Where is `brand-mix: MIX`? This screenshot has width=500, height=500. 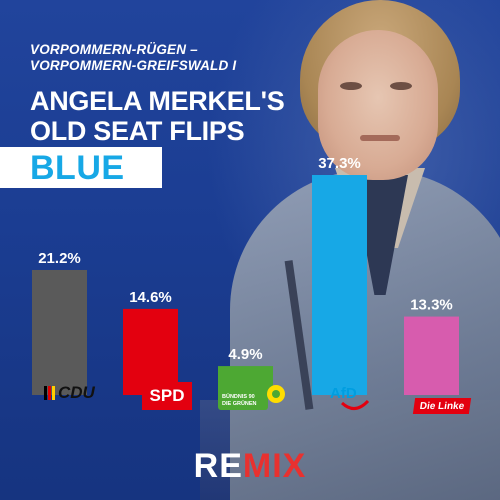 brand-mix: MIX is located at coordinates (274, 466).